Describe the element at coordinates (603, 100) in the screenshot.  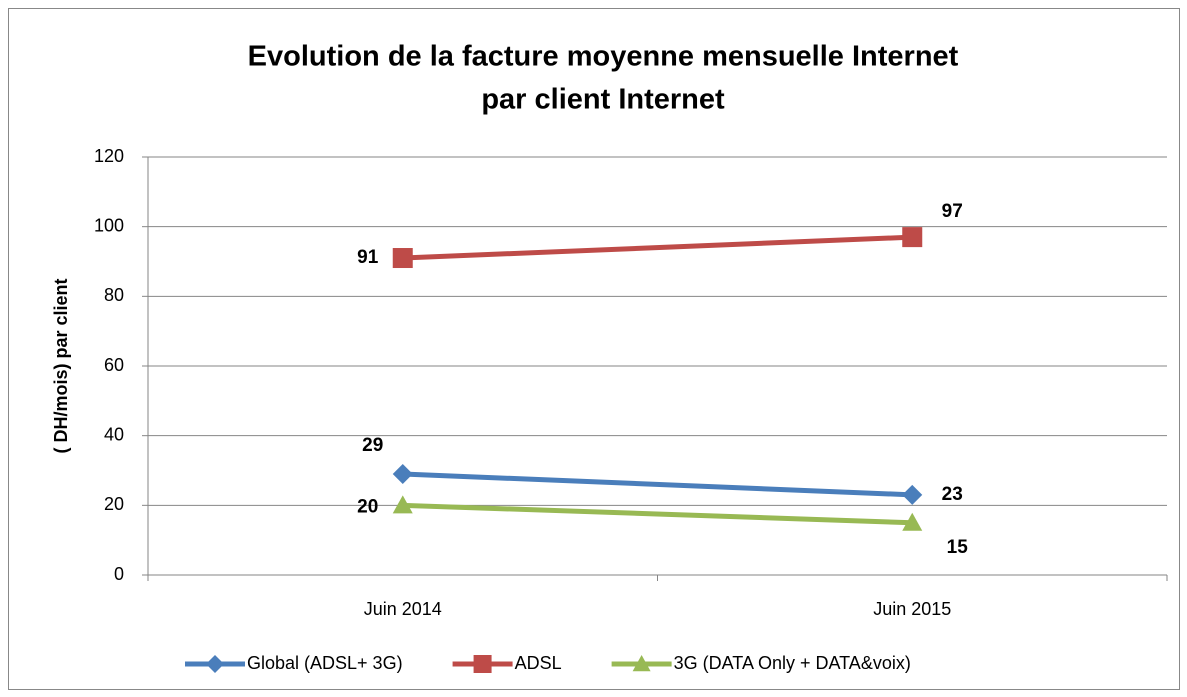
I see `chart-title: par client Internet` at that location.